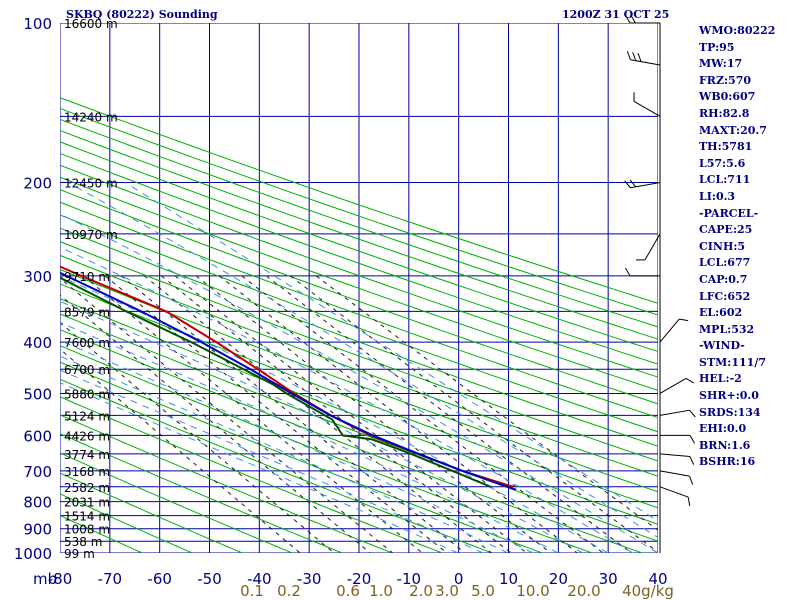 The image size is (800, 600). I want to click on temperature-tick-label: -60, so click(159, 579).